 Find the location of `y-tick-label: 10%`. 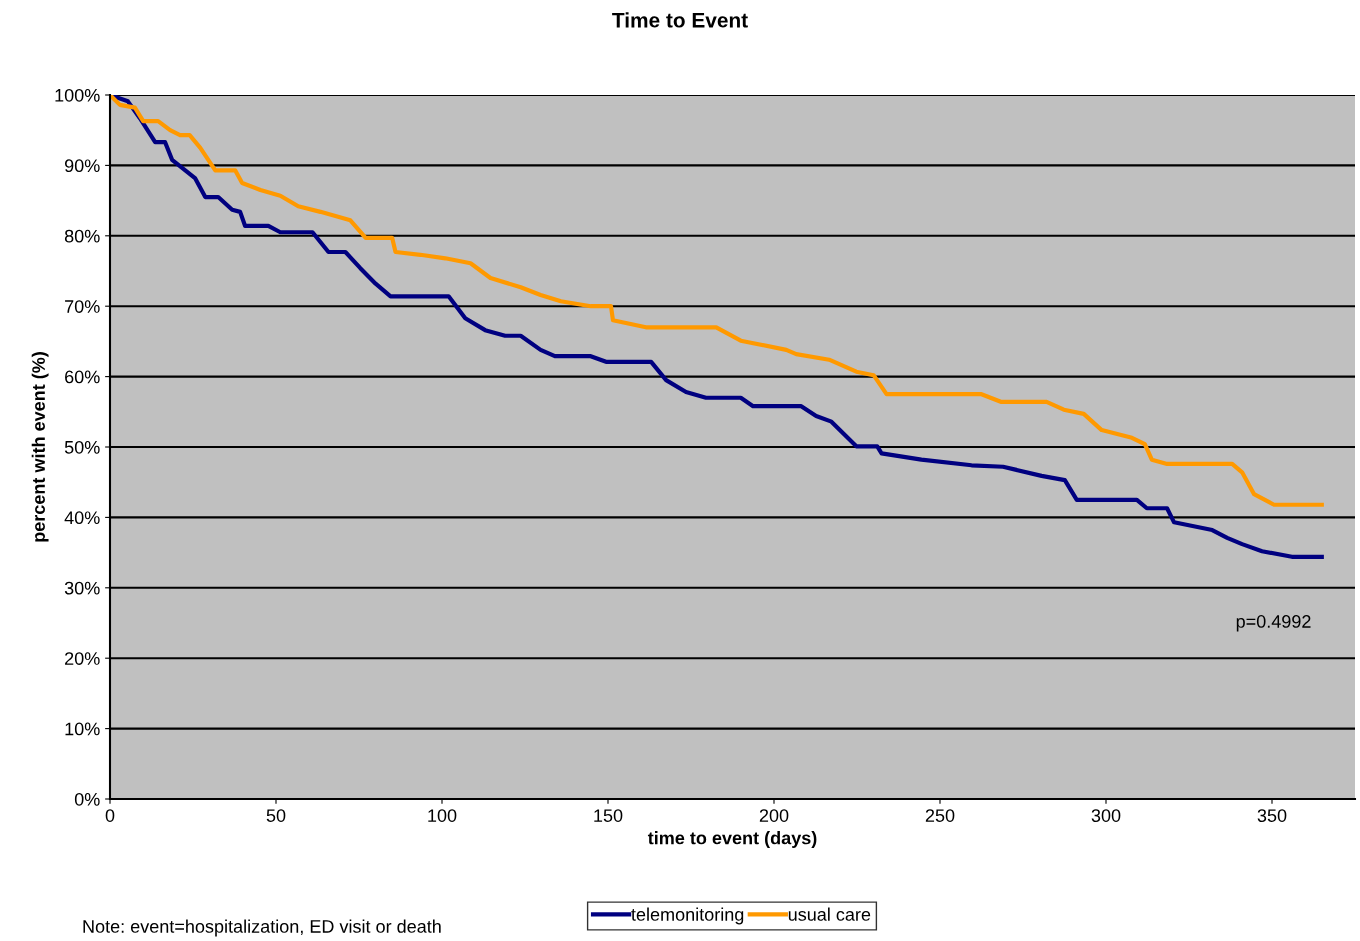

y-tick-label: 10% is located at coordinates (82, 729).